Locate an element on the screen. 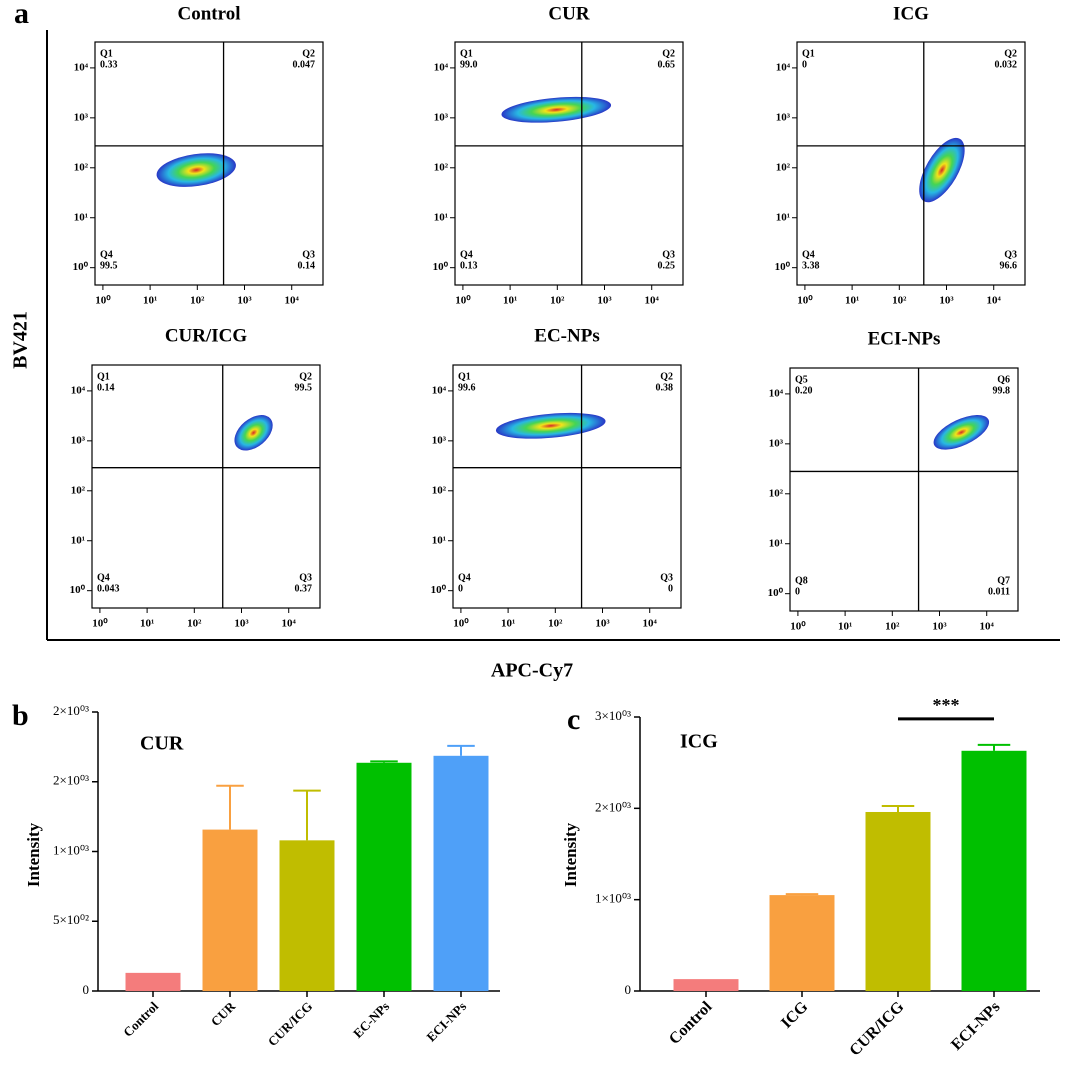 This screenshot has height=1075, width=1065. quadrant-value: 0.33 is located at coordinates (109, 64).